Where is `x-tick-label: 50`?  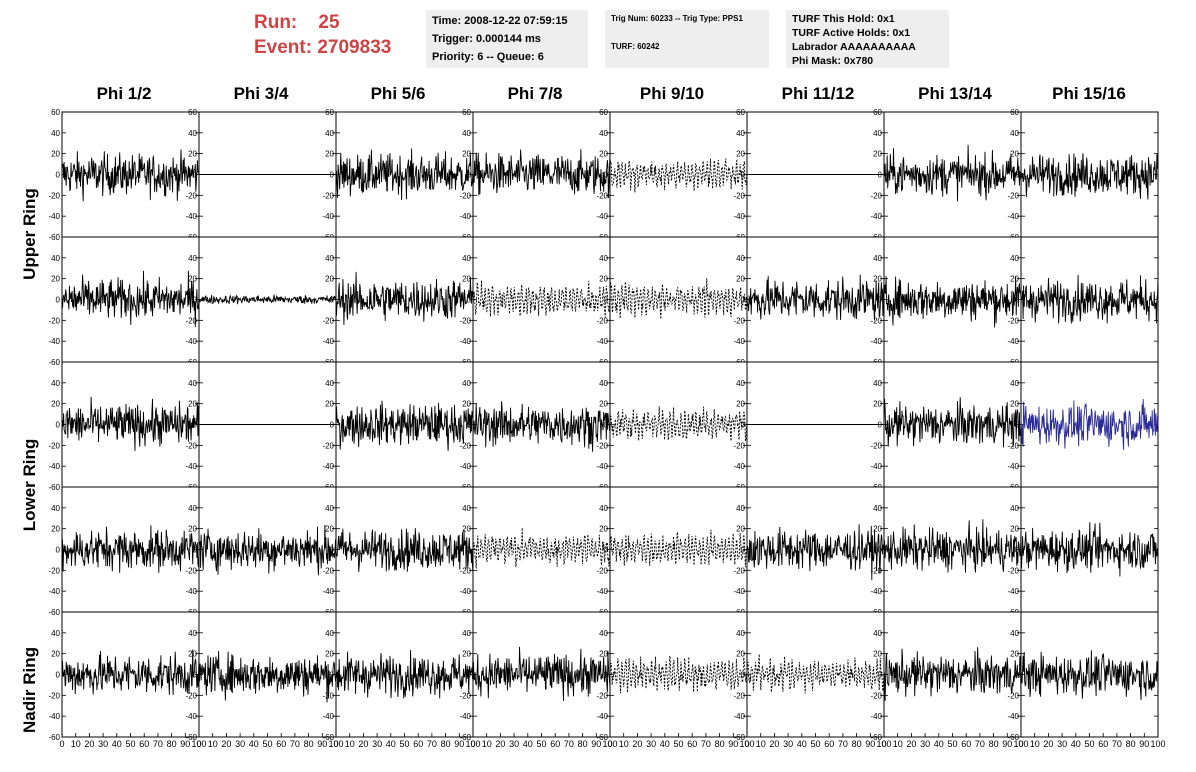 x-tick-label: 50 is located at coordinates (541, 744).